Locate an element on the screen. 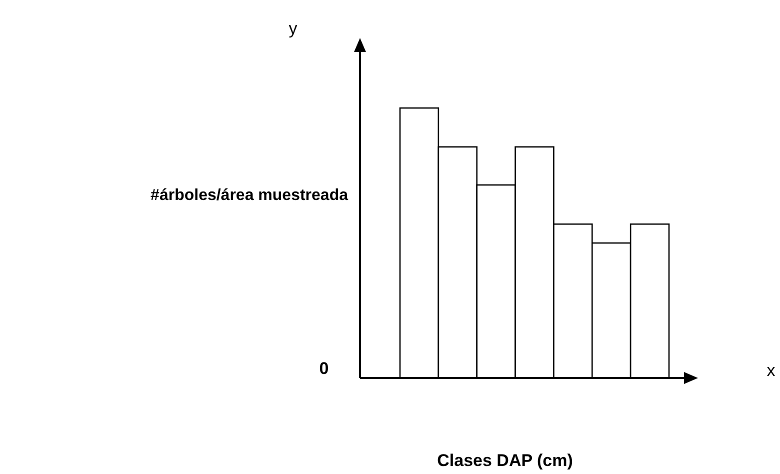  text: y is located at coordinates (293, 28).